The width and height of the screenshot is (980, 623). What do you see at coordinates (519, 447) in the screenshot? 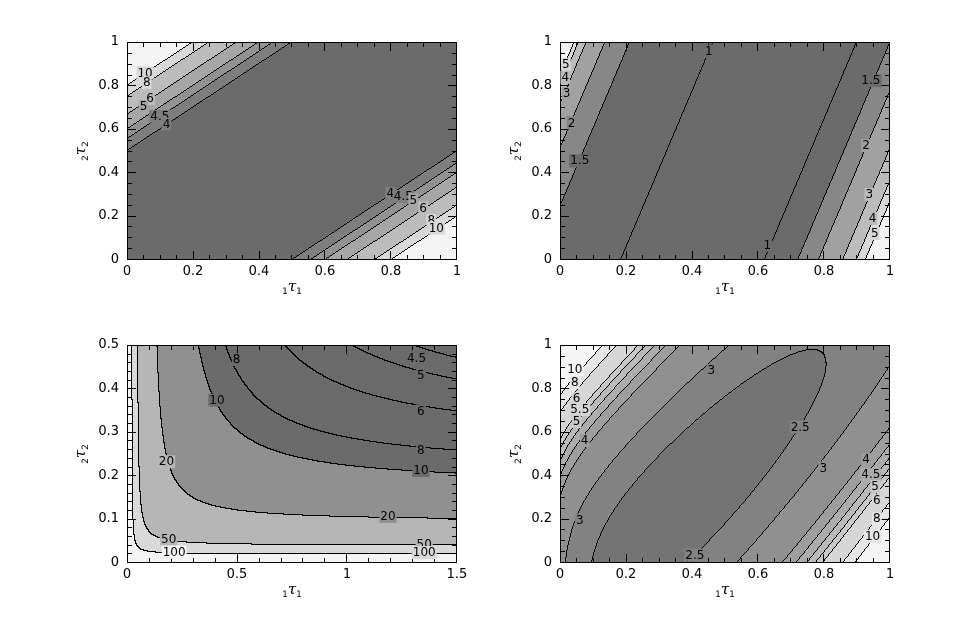
I see `axis-title-subscript: 2` at bounding box center [519, 447].